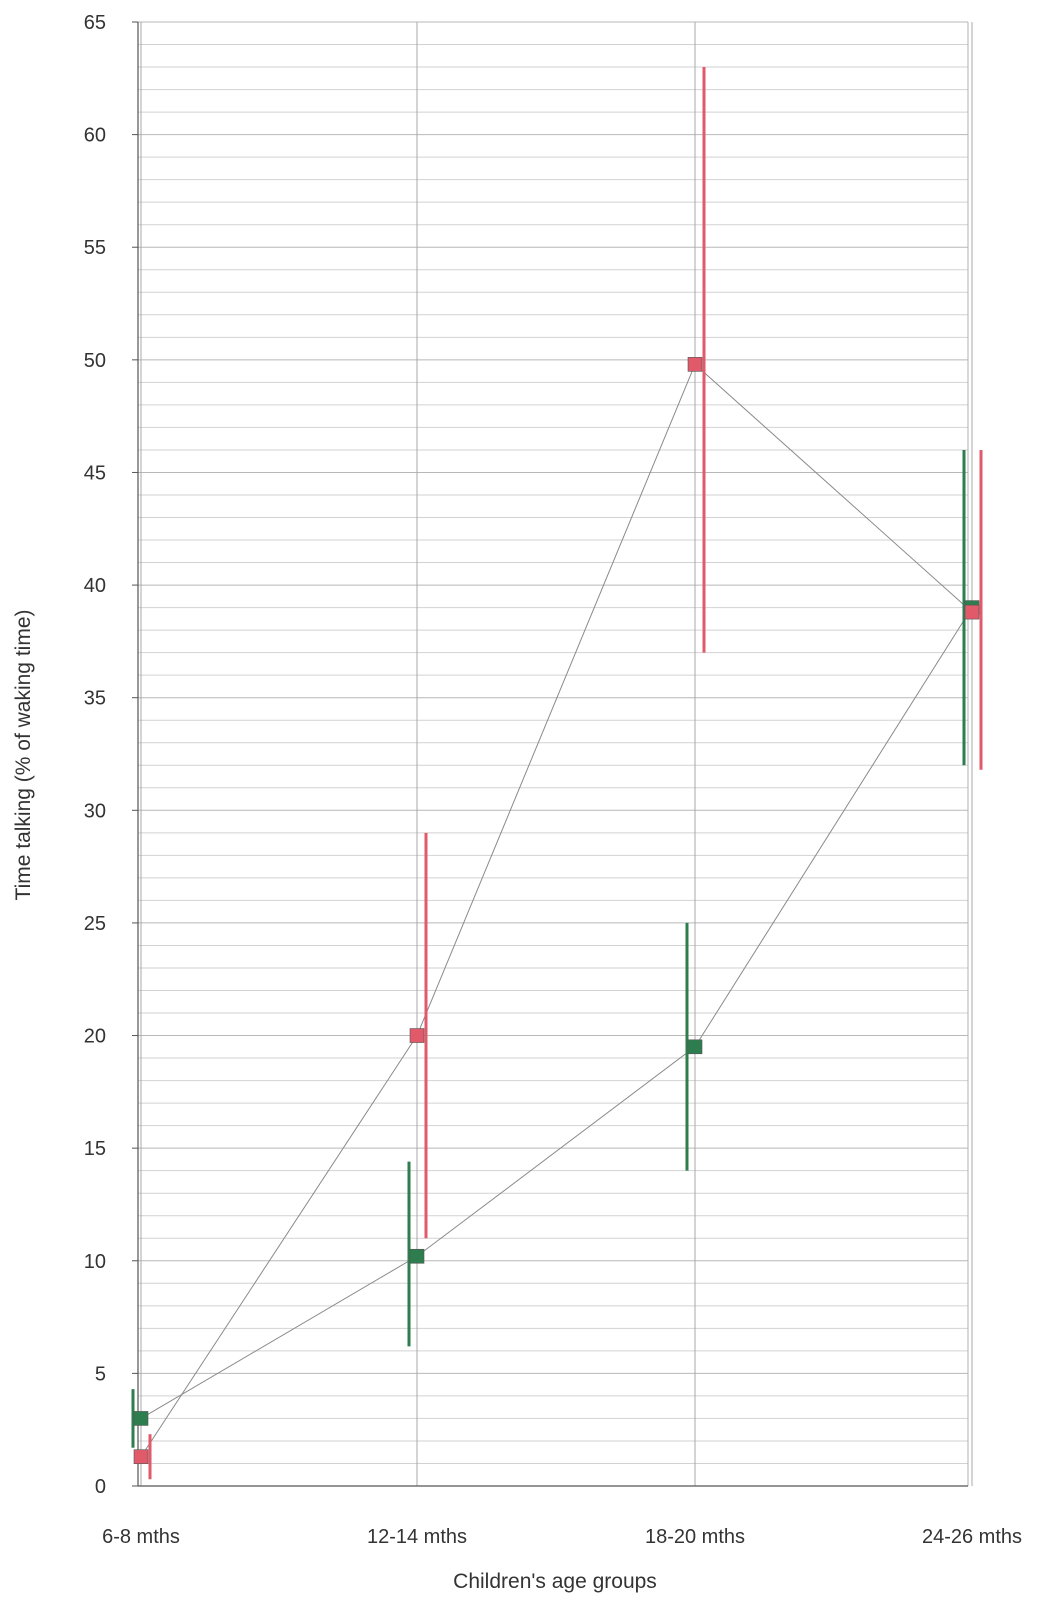 This screenshot has height=1600, width=1039. Describe the element at coordinates (95, 1149) in the screenshot. I see `y-tick-label: 15` at that location.